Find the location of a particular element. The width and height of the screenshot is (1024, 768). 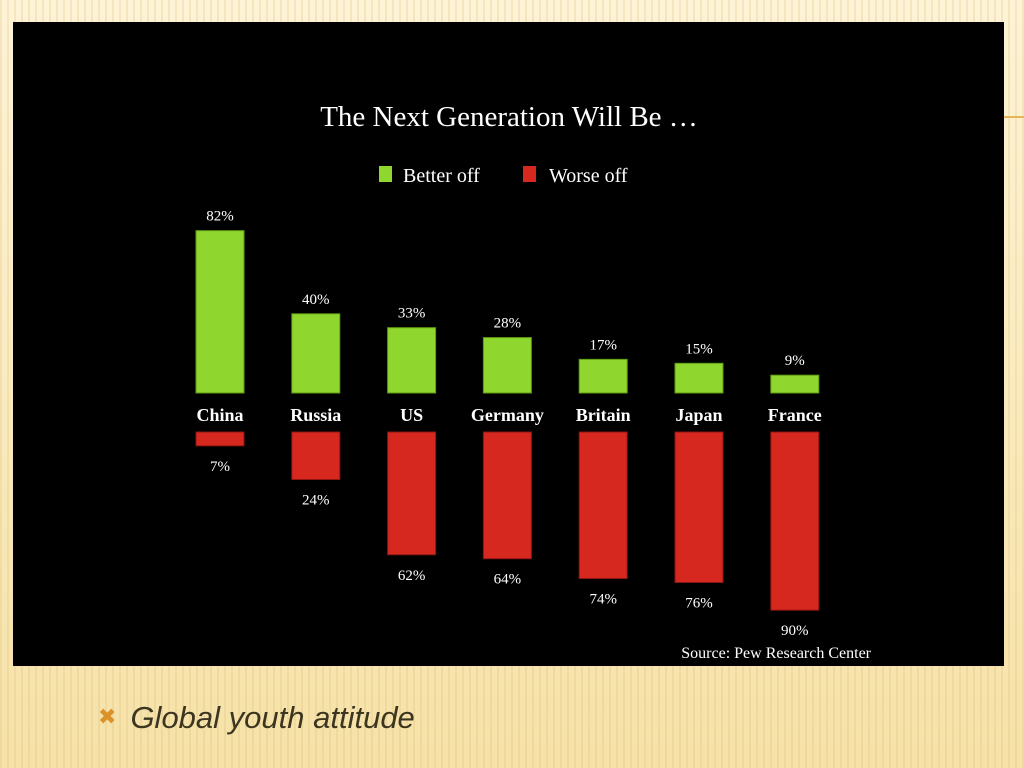

category-label-france: France is located at coordinates (795, 415).